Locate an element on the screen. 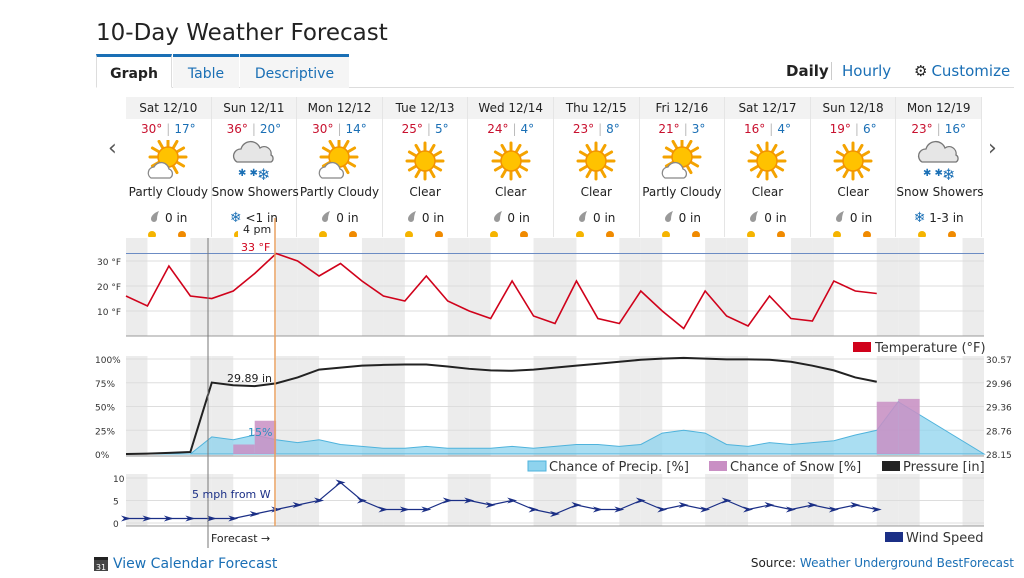 The image size is (1024, 578). day-column: Sat 12/10 30° | 17° Partly Cloudy 0 in is located at coordinates (169, 167).